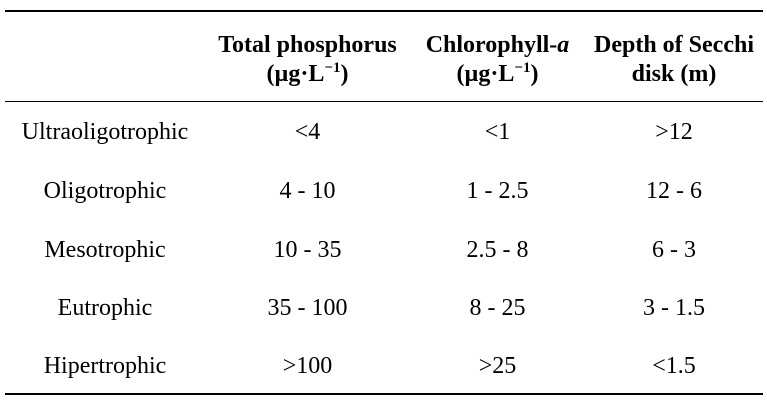 This screenshot has height=406, width=767. I want to click on table-cell-total-phosphorus: 4 - 10, so click(307, 191).